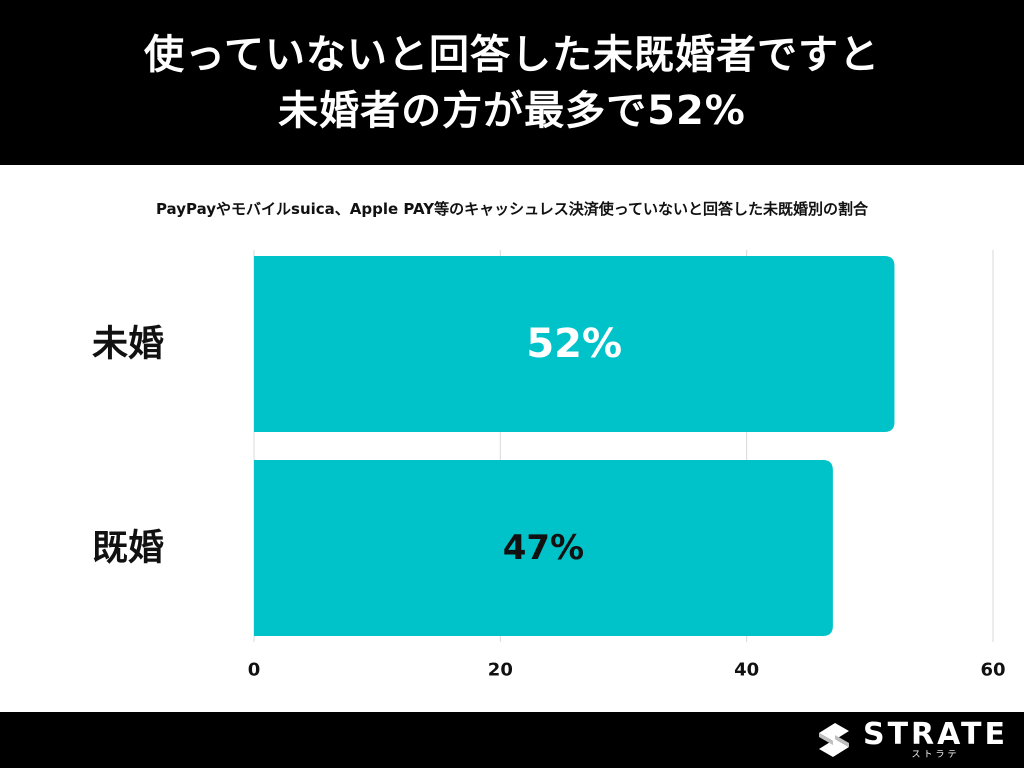 This screenshot has height=768, width=1024. I want to click on brand-wordmark: STRATE ストラテ, so click(935, 740).